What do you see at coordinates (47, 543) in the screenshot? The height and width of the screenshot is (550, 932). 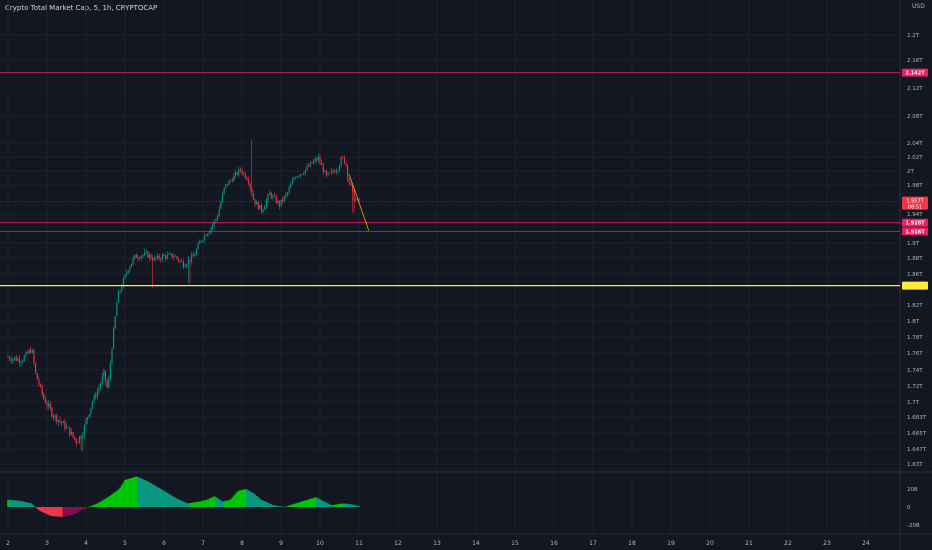 I see `x-tick-label: 3` at bounding box center [47, 543].